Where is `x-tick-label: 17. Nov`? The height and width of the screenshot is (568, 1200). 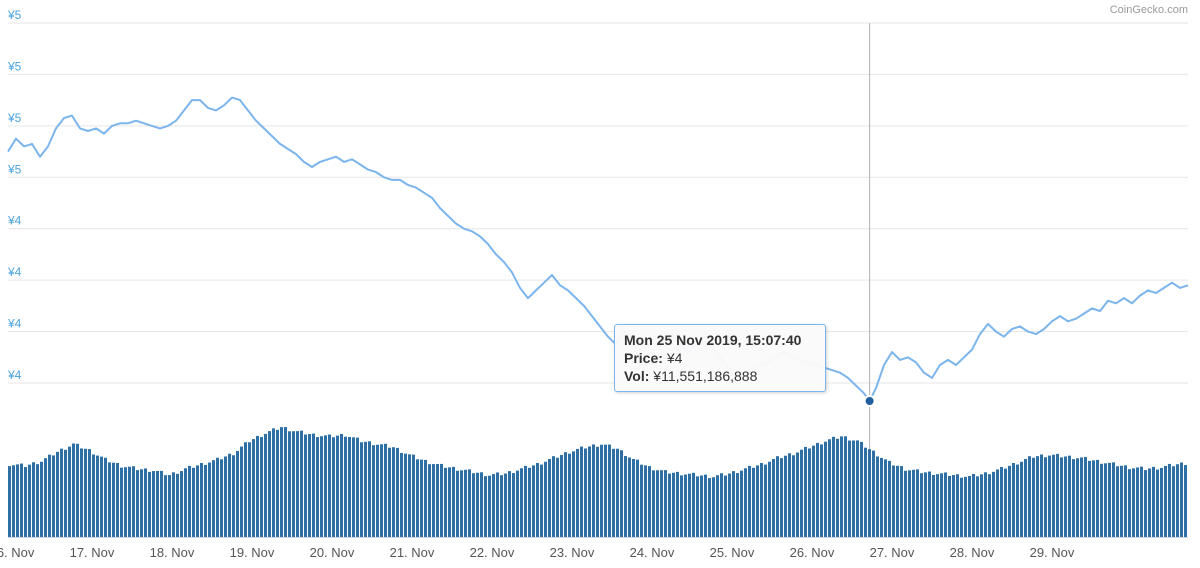
x-tick-label: 17. Nov is located at coordinates (92, 552).